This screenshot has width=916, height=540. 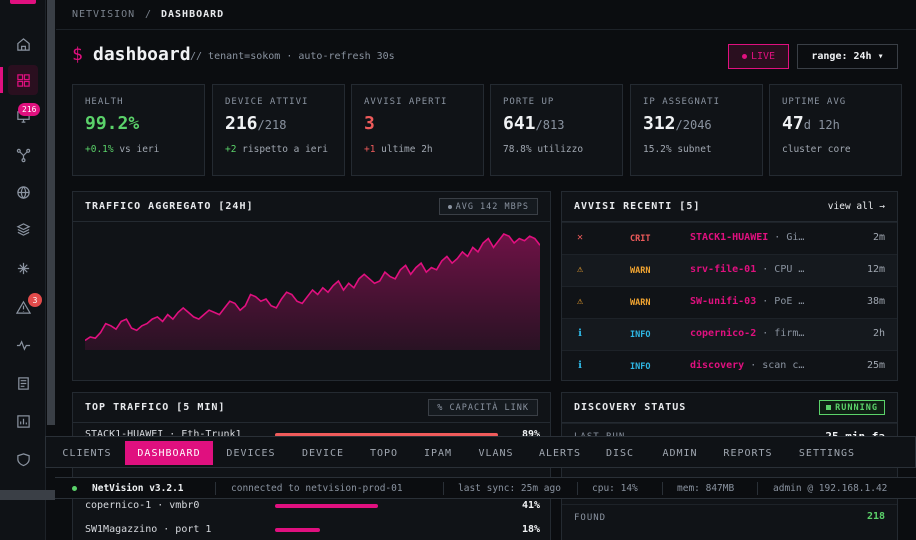 What do you see at coordinates (659, 123) in the screenshot?
I see `stat-number: 312` at bounding box center [659, 123].